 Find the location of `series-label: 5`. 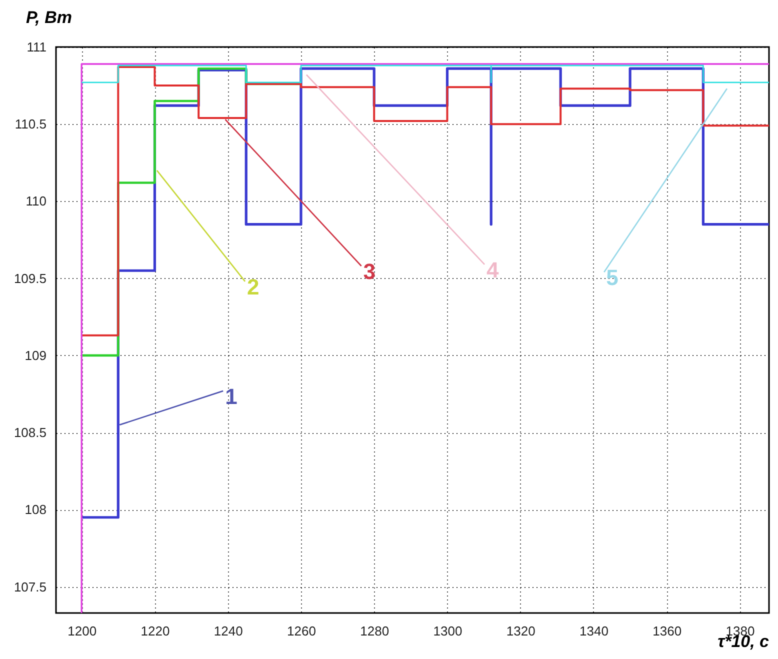

series-label: 5 is located at coordinates (612, 277).